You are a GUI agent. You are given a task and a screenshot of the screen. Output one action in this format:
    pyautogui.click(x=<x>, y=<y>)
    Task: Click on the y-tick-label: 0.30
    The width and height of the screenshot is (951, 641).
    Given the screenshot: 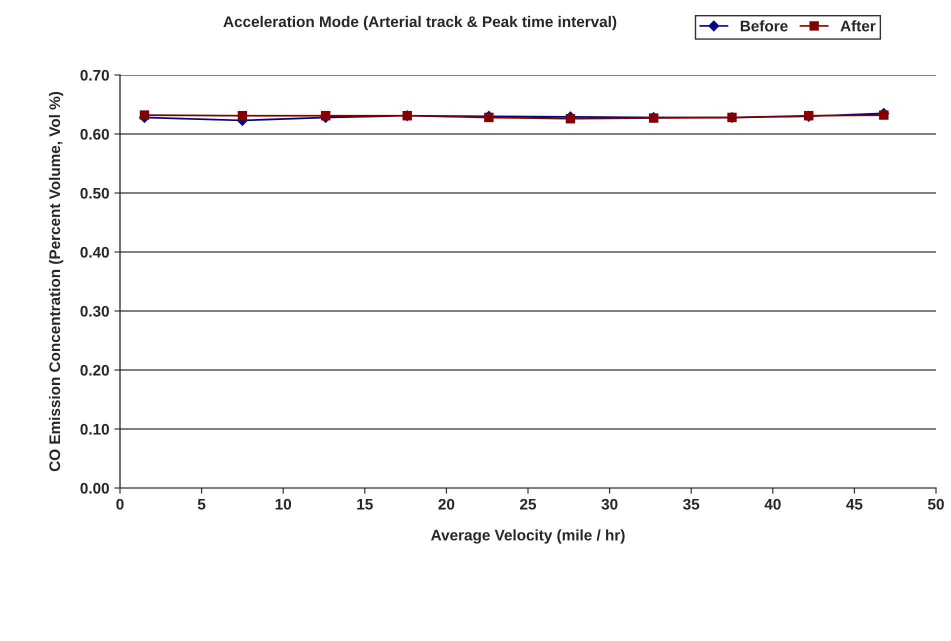 What is the action you would take?
    pyautogui.click(x=94, y=311)
    